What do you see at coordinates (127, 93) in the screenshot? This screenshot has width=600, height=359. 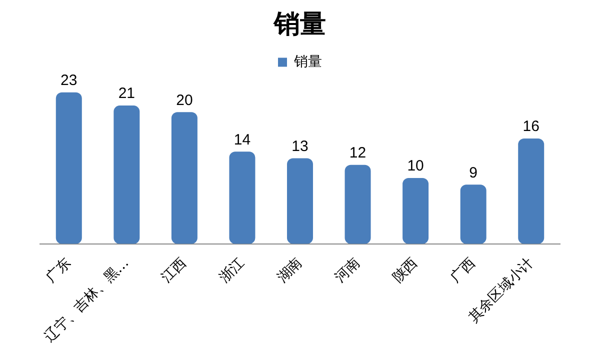 I see `data-label: 21` at bounding box center [127, 93].